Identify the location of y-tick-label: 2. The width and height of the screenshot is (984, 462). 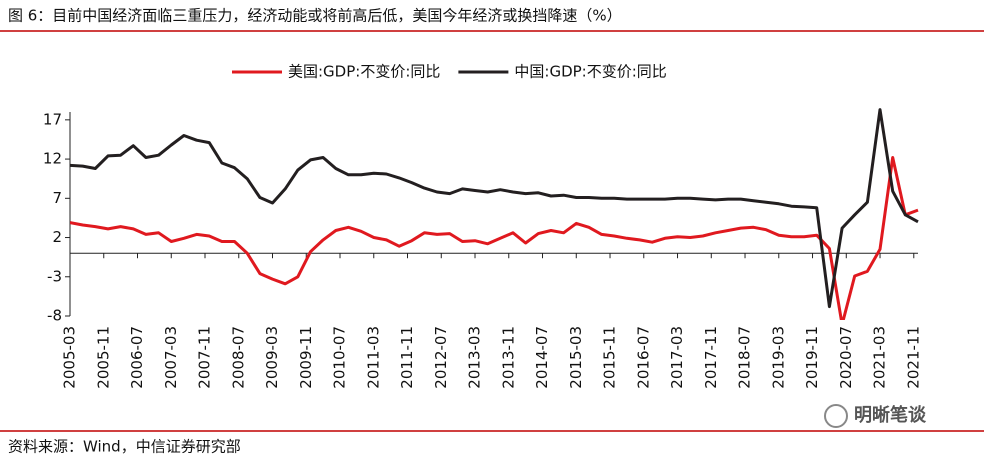
(57, 237).